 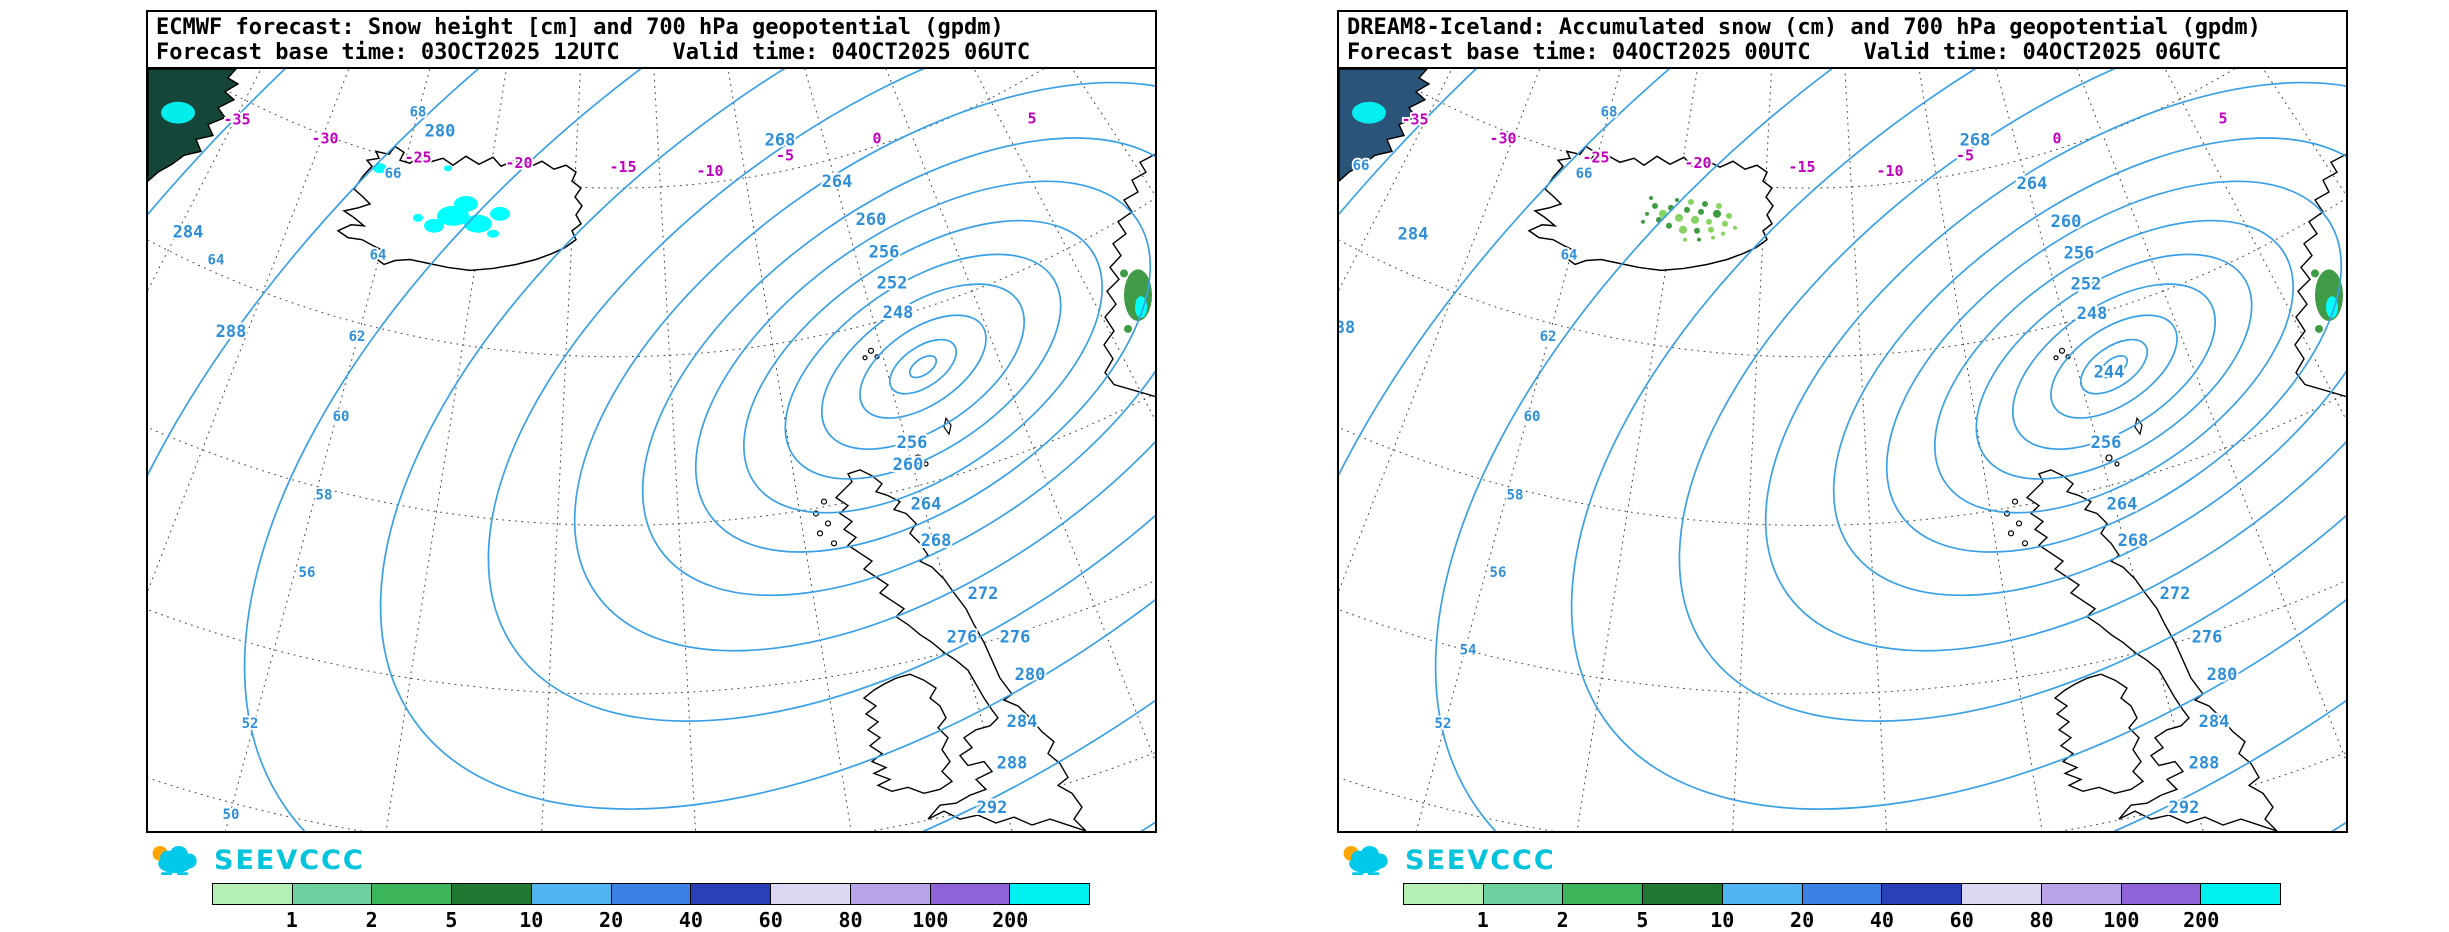 I want to click on seevccc-logo: SEEVCCC, so click(x=1842, y=860).